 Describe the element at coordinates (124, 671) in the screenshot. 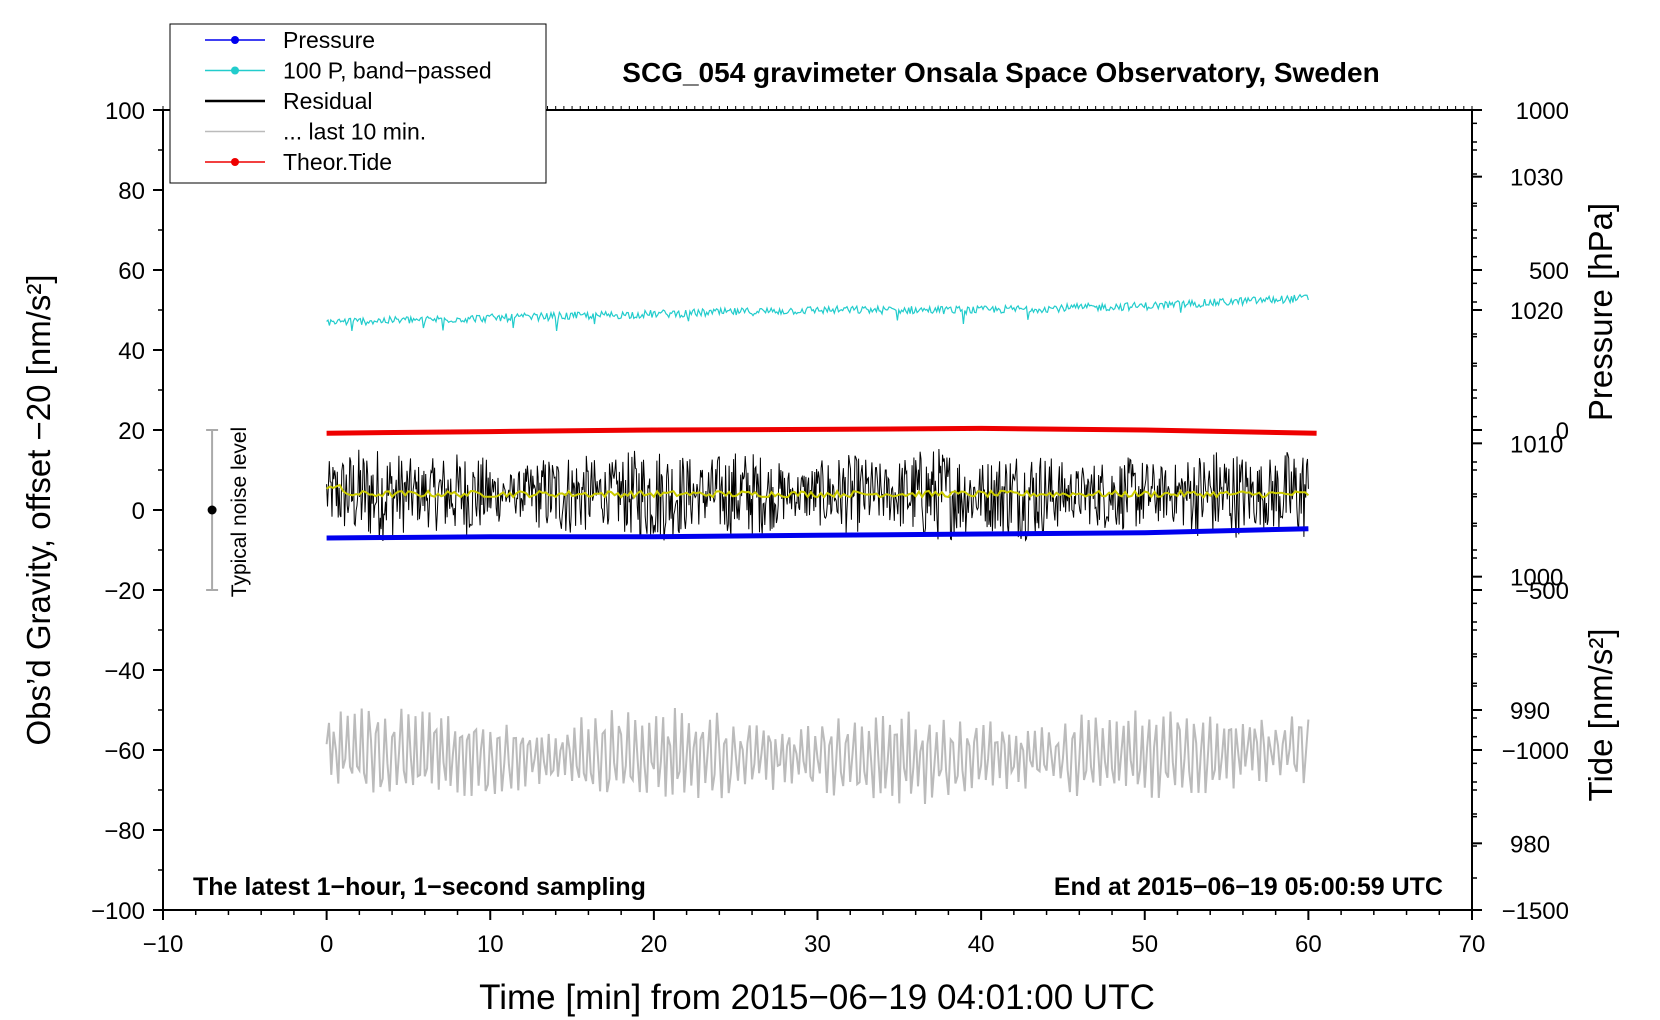

I see `y-left-tick-label: −40` at that location.